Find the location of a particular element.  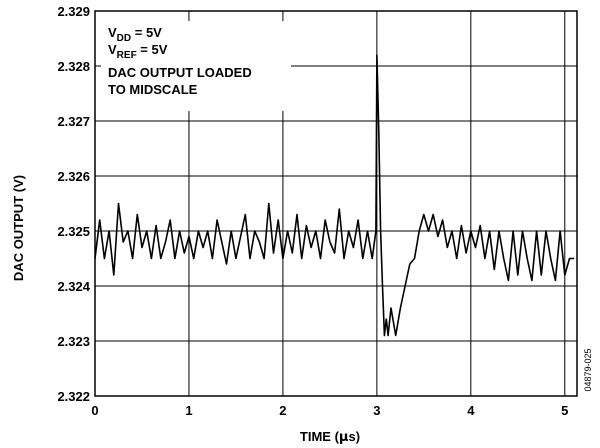

x-tick-label-5: 5 is located at coordinates (564, 410).